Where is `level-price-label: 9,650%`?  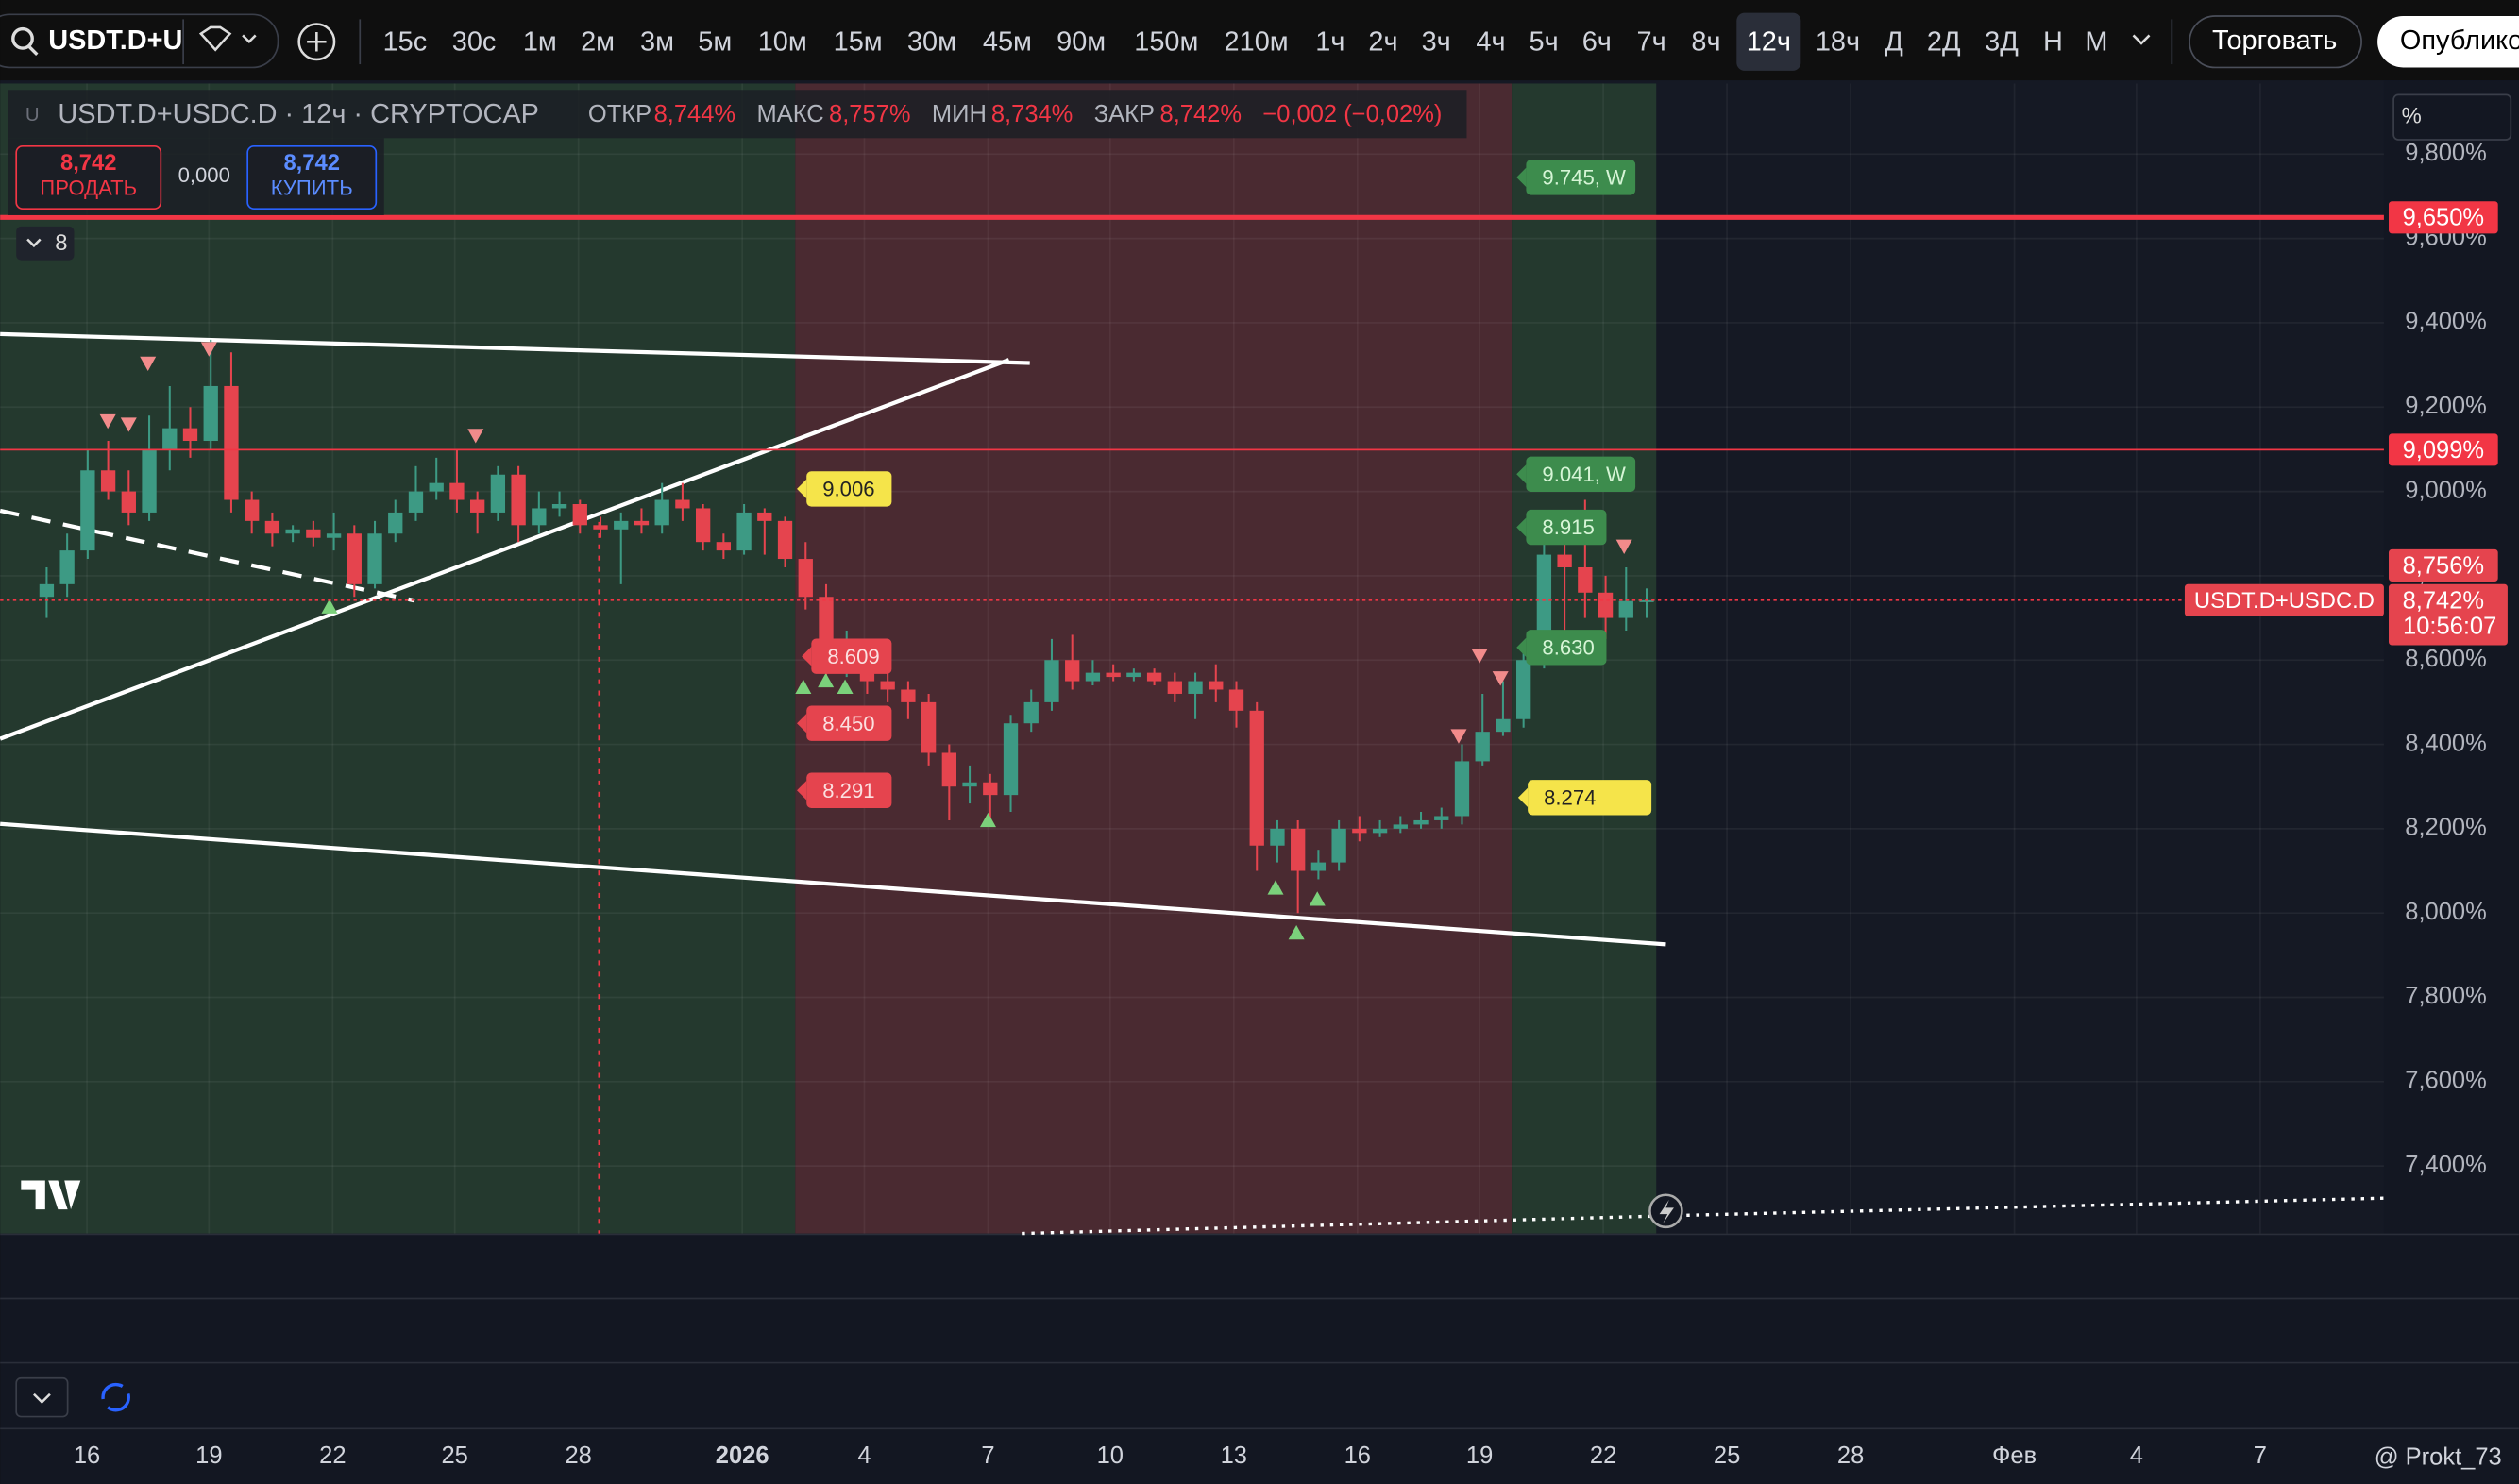 level-price-label: 9,650% is located at coordinates (2444, 218).